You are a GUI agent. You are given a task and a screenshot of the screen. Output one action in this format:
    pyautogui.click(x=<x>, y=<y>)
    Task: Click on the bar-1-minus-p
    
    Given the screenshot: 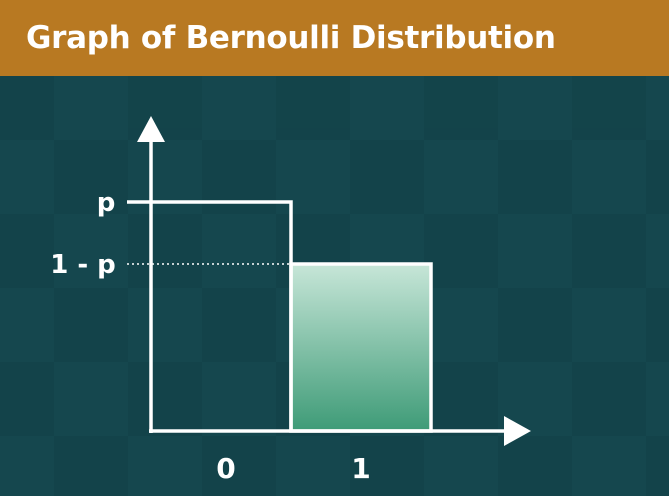 What is the action you would take?
    pyautogui.click(x=361, y=347)
    